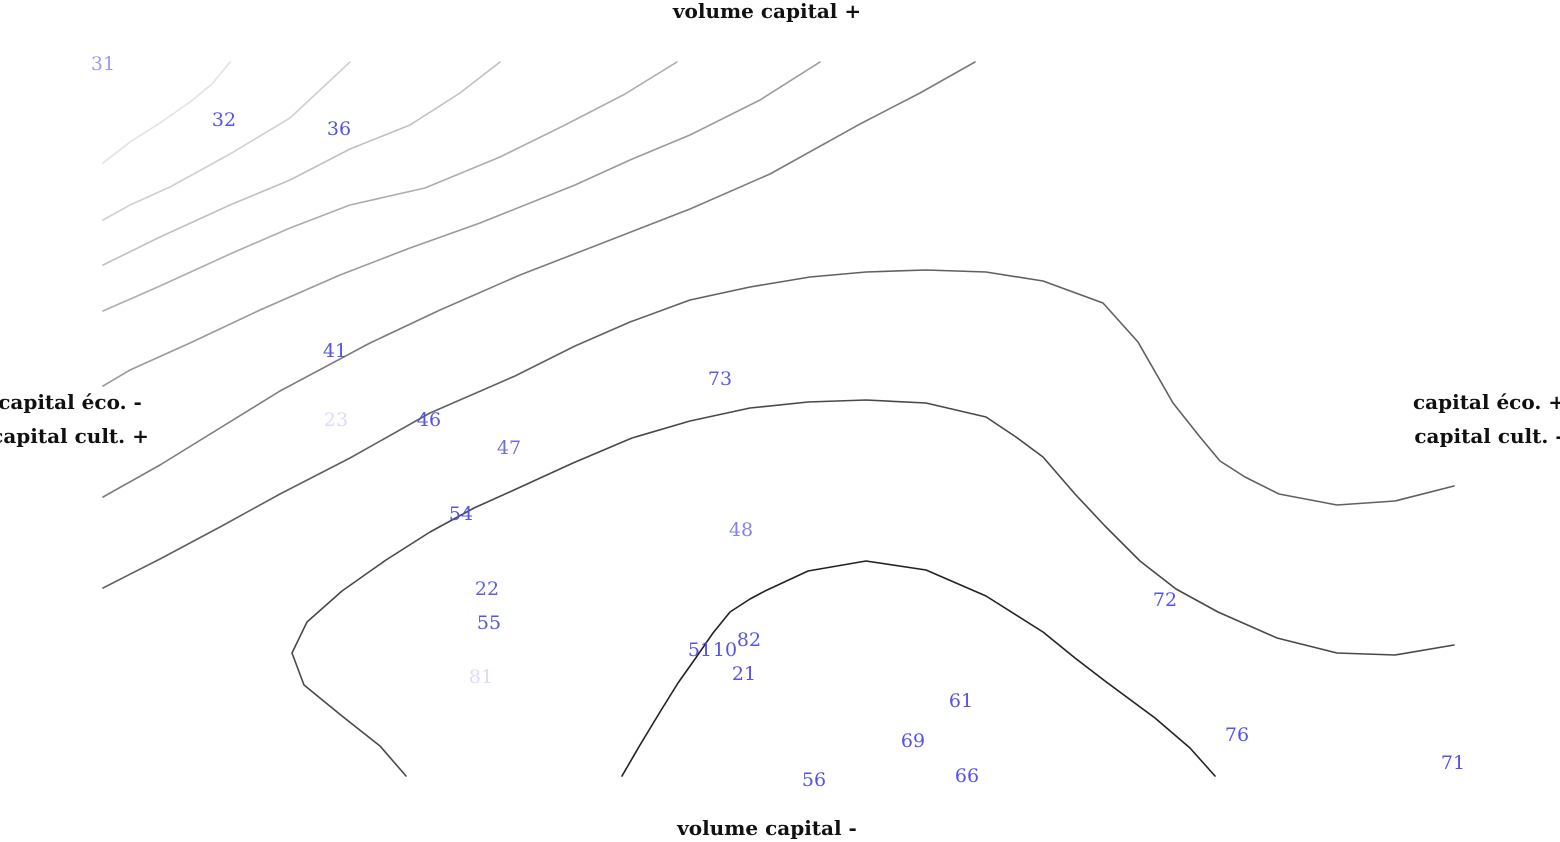 This screenshot has height=842, width=1560. What do you see at coordinates (481, 677) in the screenshot?
I see `point-label: 81` at bounding box center [481, 677].